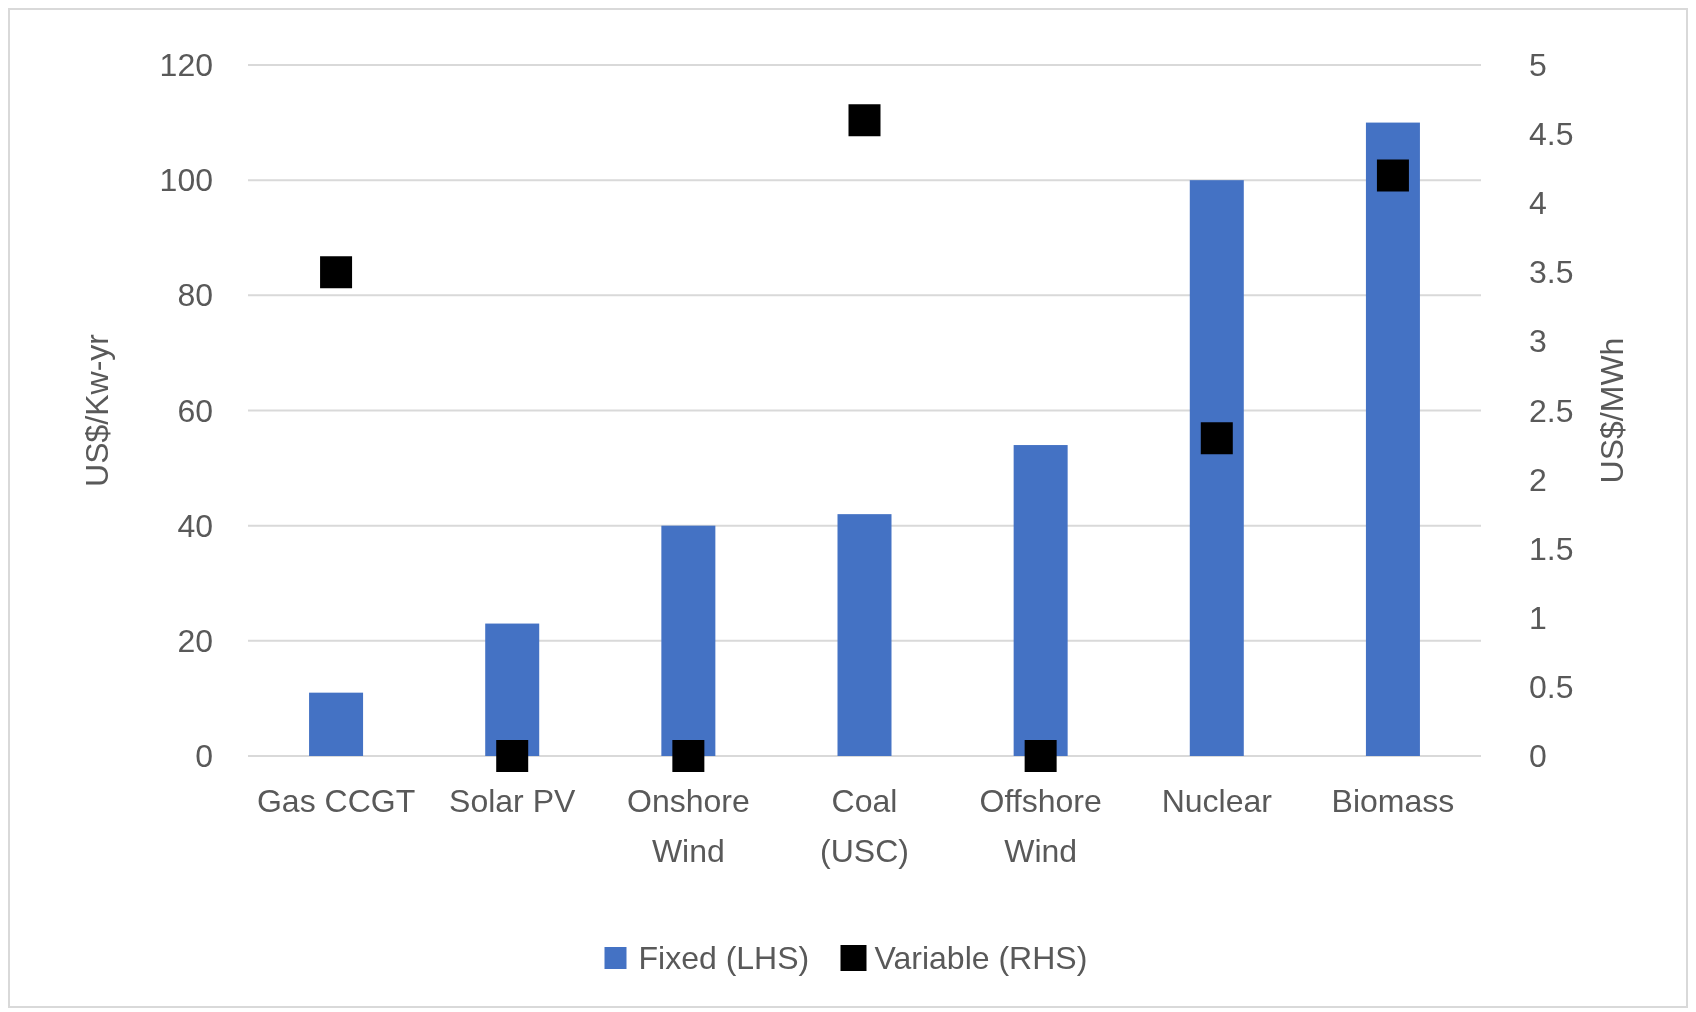  I want to click on y2-tick-label: 1, so click(1538, 617).